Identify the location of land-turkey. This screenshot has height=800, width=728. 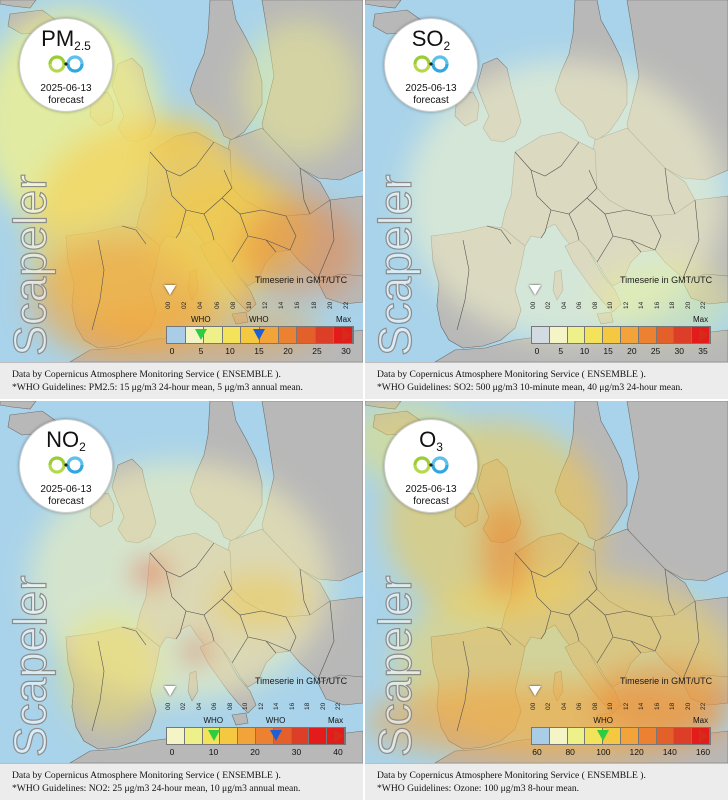
(340, 690).